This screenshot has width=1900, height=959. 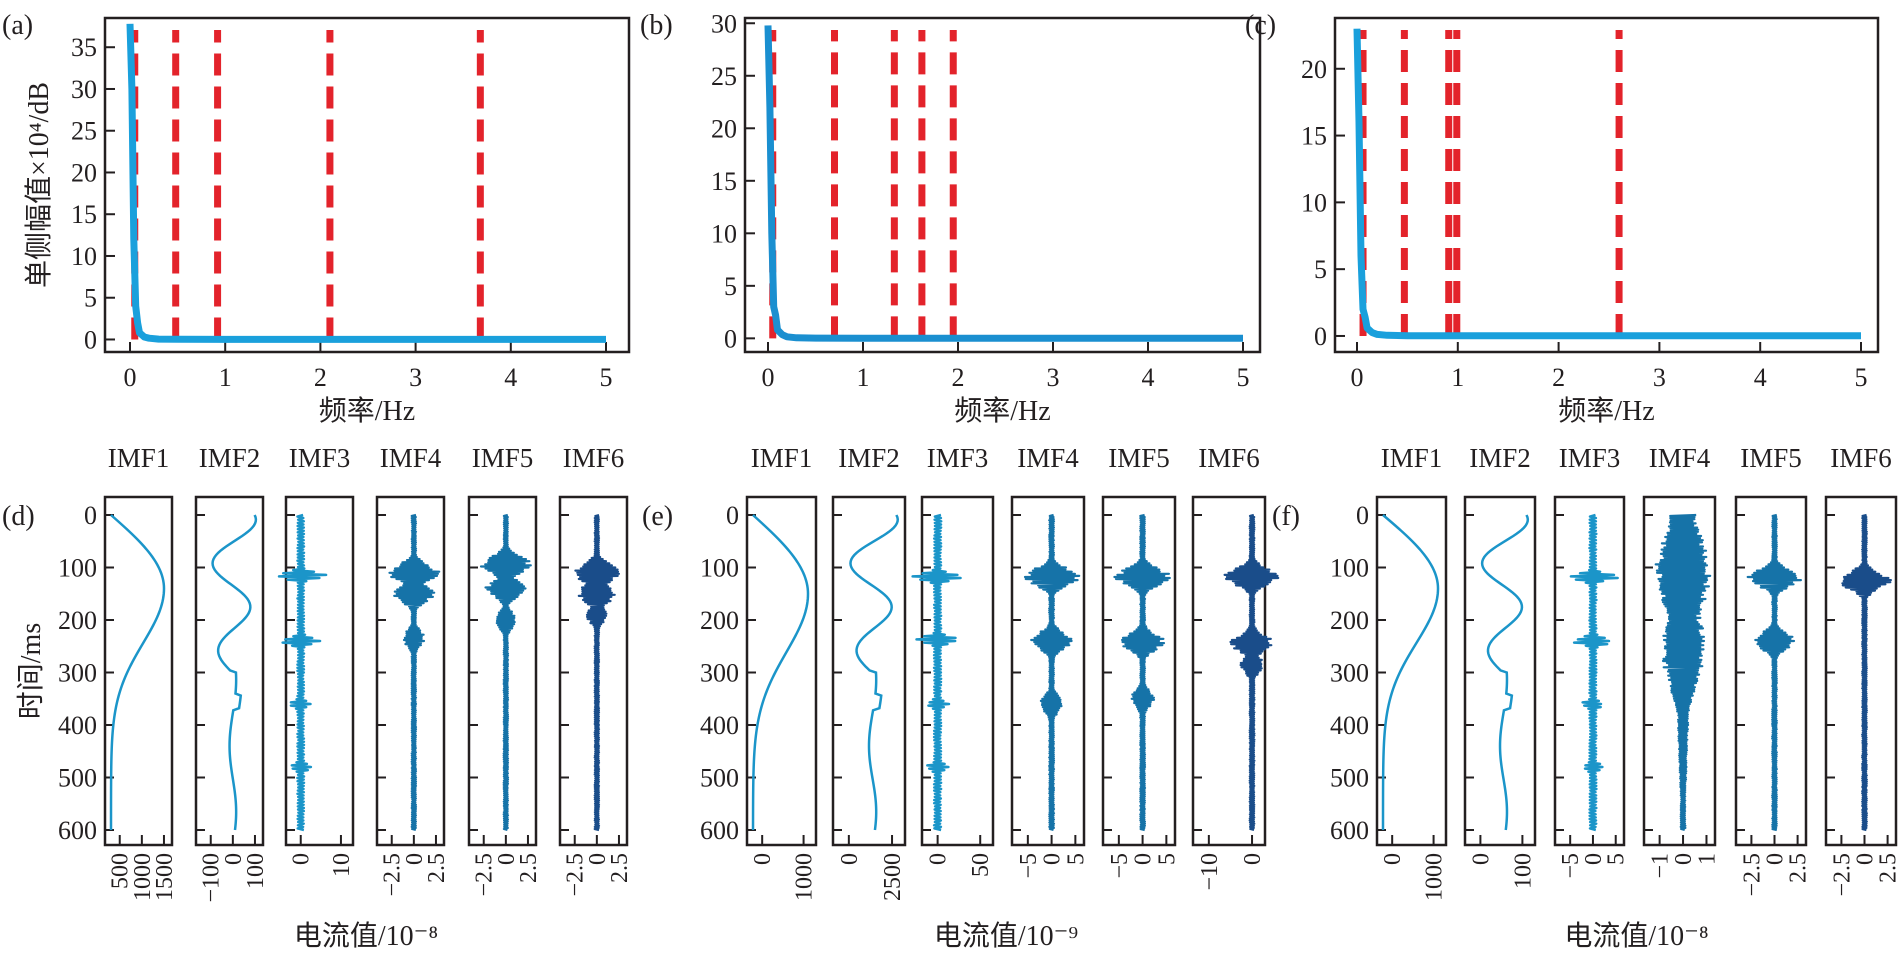 What do you see at coordinates (39, 185) in the screenshot?
I see `y-axis-title: 单侧幅值×10⁴/dB` at bounding box center [39, 185].